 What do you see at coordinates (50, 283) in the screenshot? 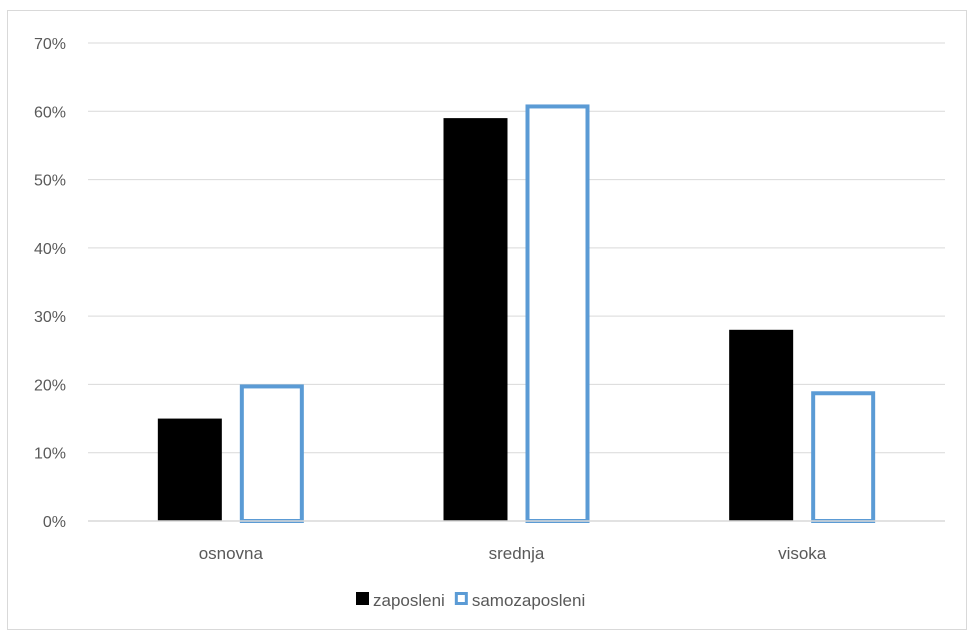
I see `y-axis-ticks: 0% 10% 20% 30% 40% 50% 60% 70%` at bounding box center [50, 283].